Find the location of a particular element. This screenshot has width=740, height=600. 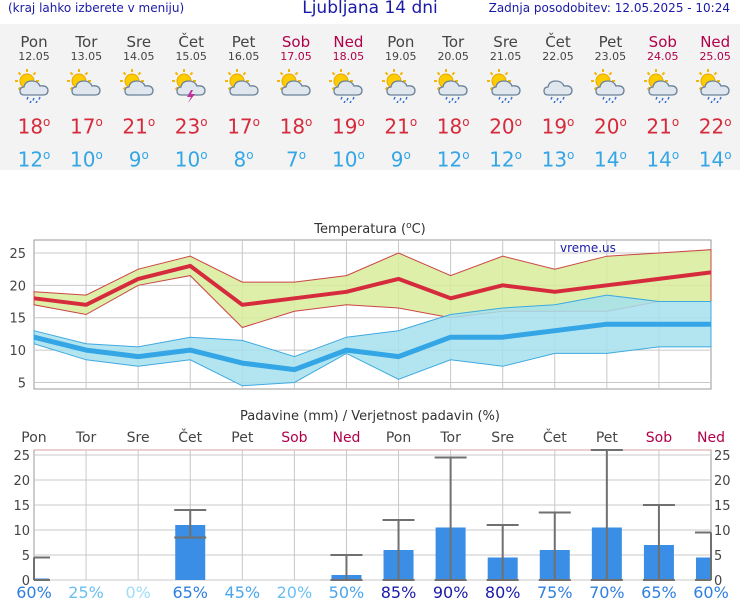

min-temperature-line is located at coordinates (372, 347).